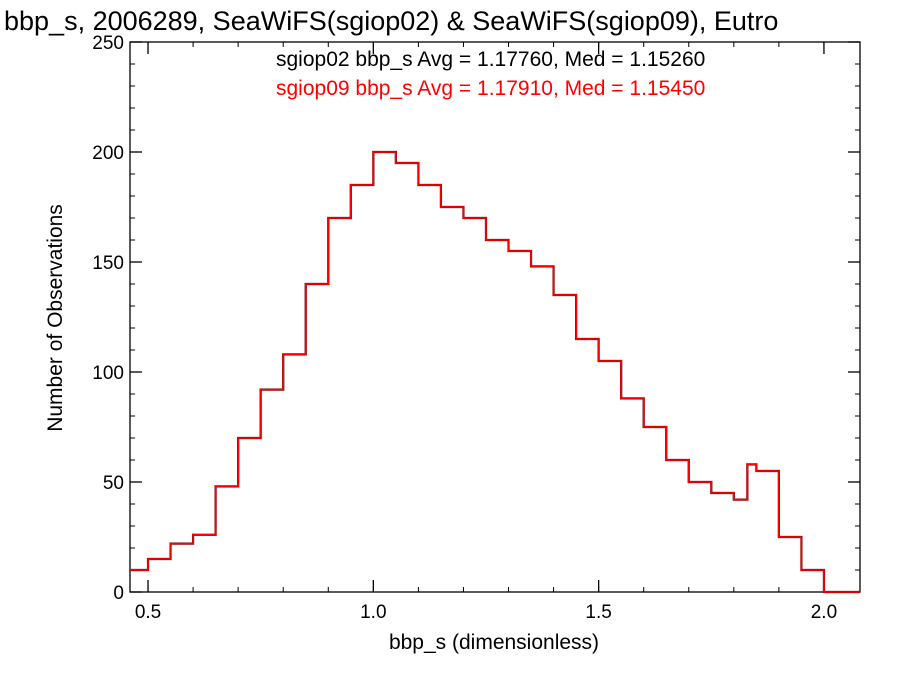 This screenshot has width=900, height=675. Describe the element at coordinates (118, 593) in the screenshot. I see `y-tick-label: 0` at that location.